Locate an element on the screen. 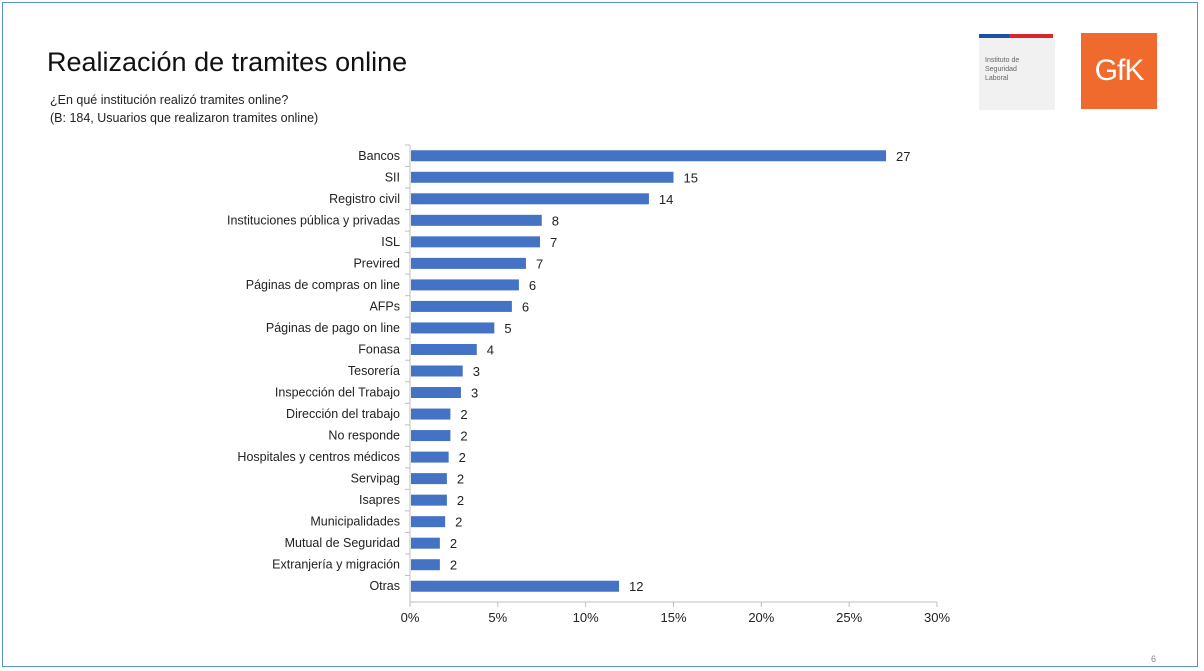 Image resolution: width=1204 pixels, height=671 pixels. page-number: 6 is located at coordinates (1154, 659).